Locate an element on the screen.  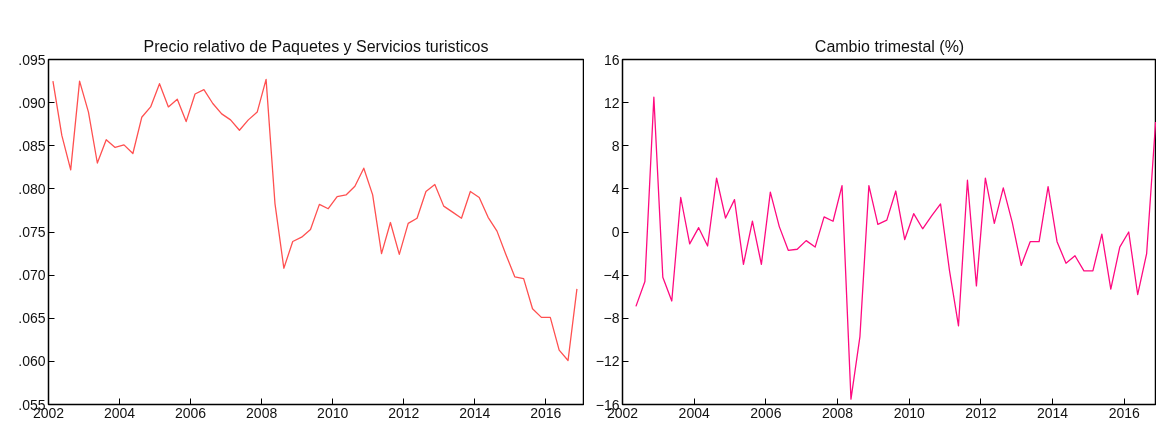
y-tick-label: .095 is located at coordinates (32, 59).